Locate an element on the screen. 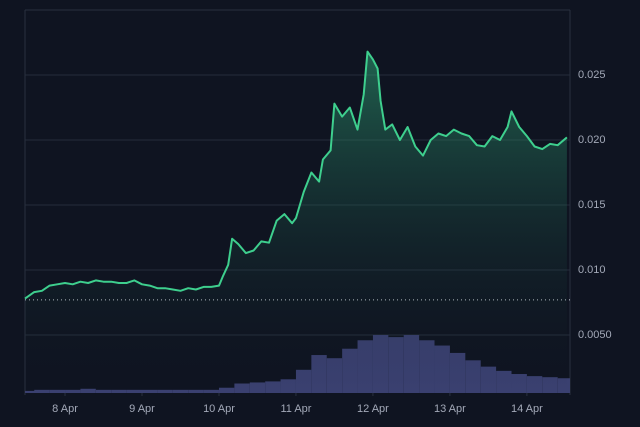 This screenshot has width=640, height=427. y-tick-label: 0.010 is located at coordinates (592, 270).